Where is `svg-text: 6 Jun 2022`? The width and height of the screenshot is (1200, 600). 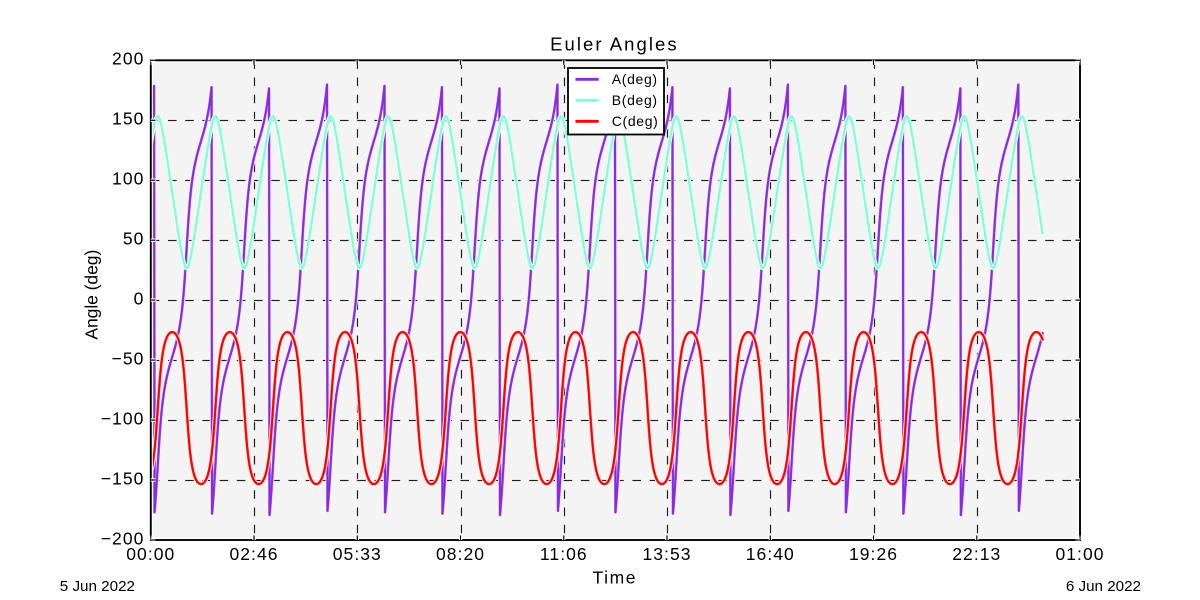
svg-text: 6 Jun 2022 is located at coordinates (1103, 586).